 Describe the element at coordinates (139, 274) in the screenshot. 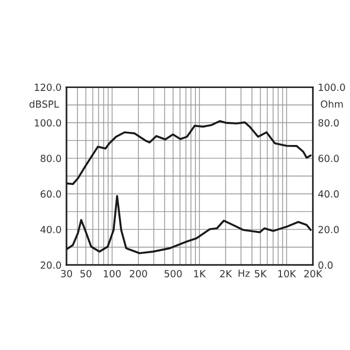

I see `x-tick-label: 200` at that location.